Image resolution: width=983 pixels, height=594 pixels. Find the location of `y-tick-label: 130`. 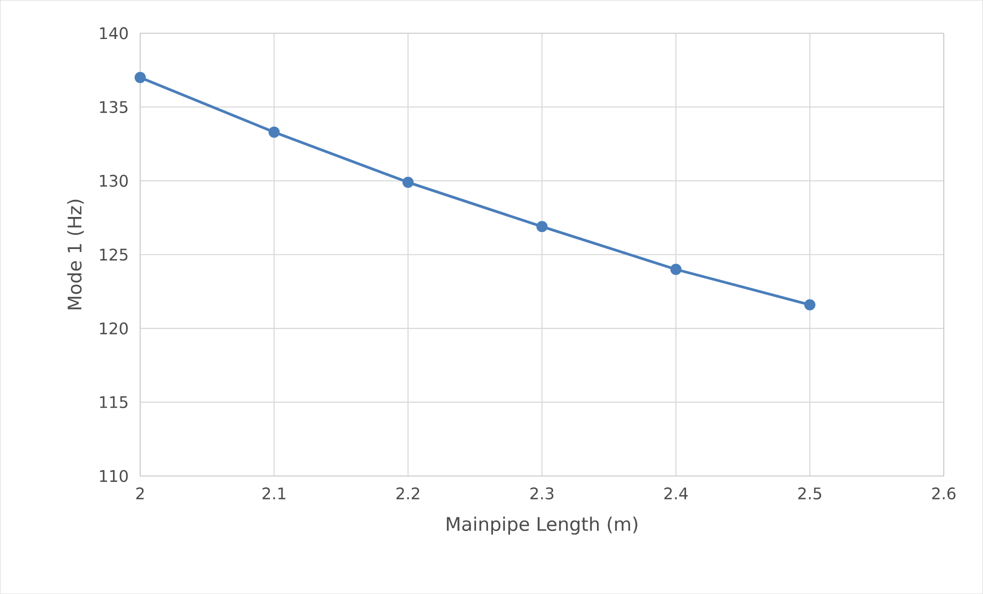

y-tick-label: 130 is located at coordinates (114, 180).